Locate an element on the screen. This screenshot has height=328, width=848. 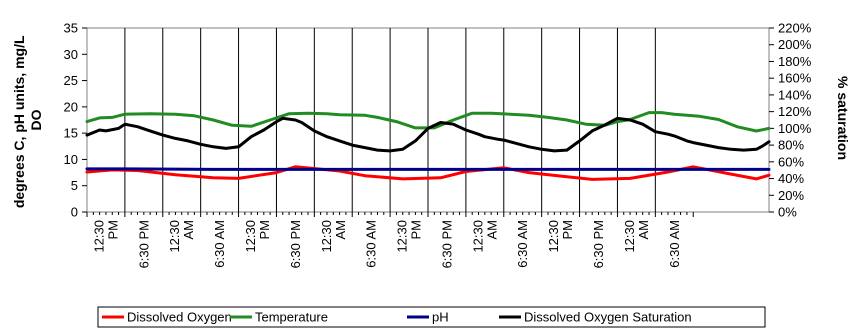
series-line-ph is located at coordinates (428, 169).